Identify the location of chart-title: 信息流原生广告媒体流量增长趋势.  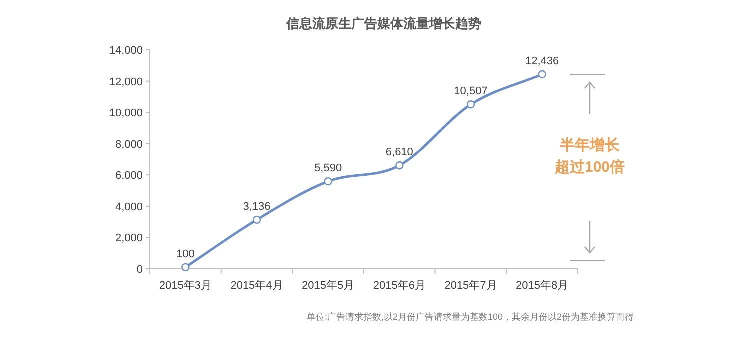
(384, 23).